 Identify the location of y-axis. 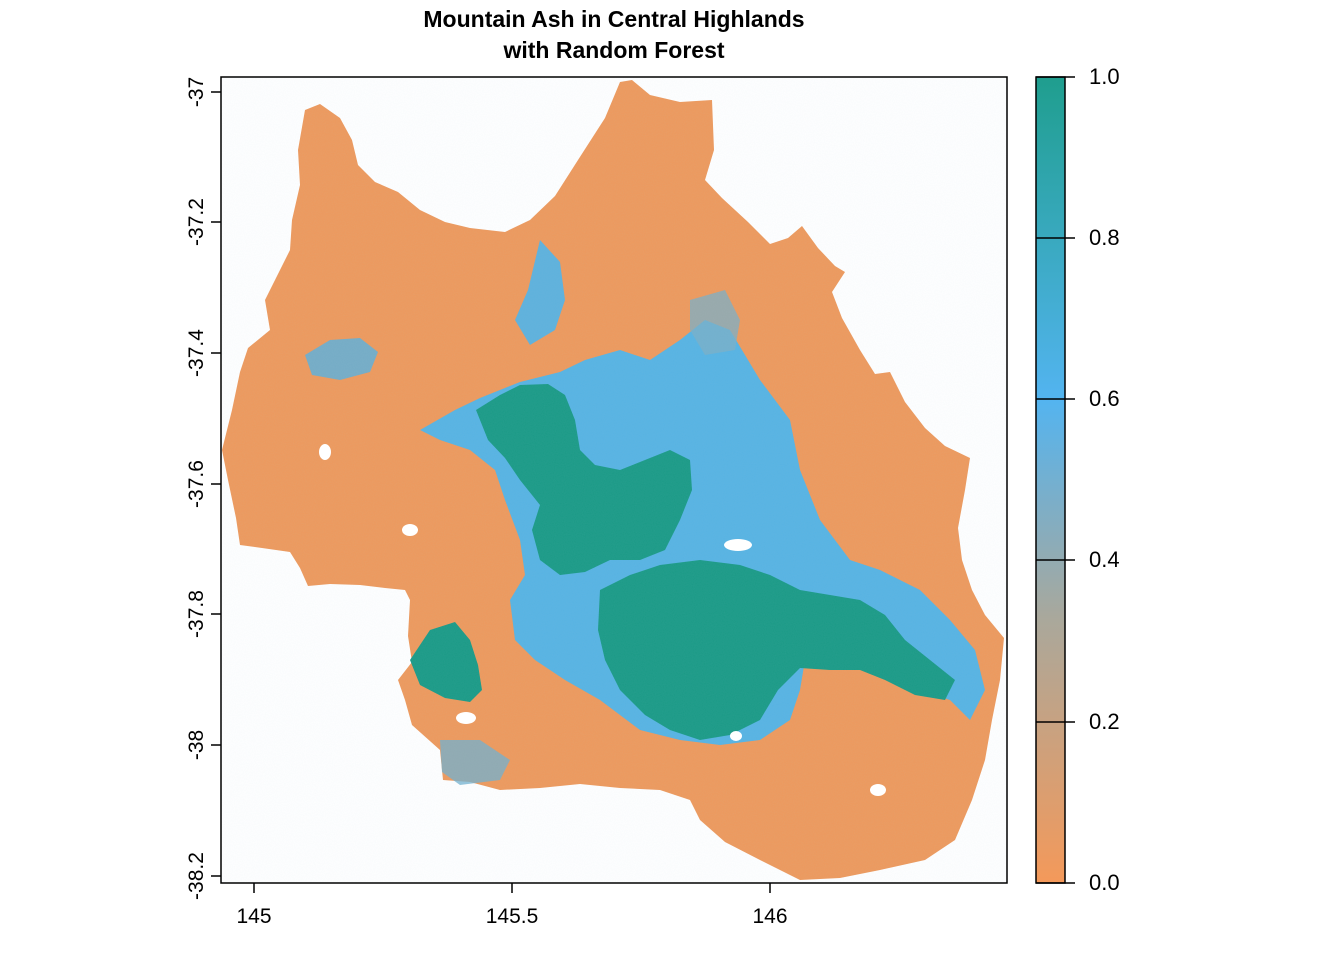
(216, 484).